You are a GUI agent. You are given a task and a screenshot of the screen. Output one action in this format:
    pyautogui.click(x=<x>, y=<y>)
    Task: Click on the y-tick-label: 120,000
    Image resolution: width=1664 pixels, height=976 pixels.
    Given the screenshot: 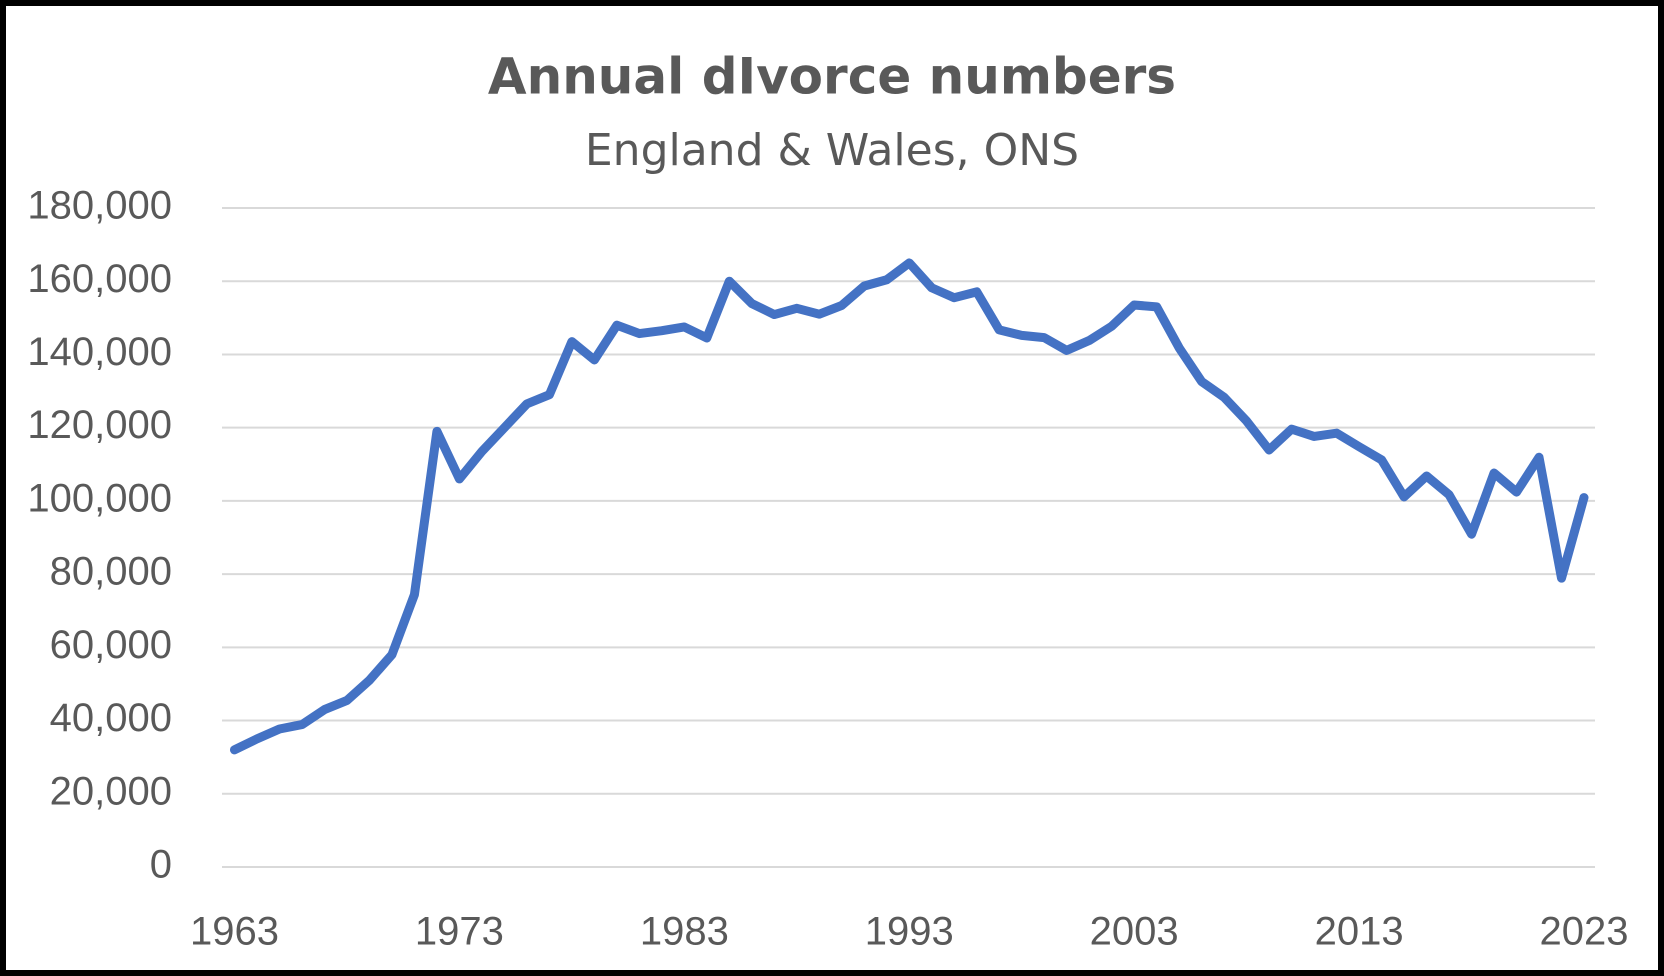 What is the action you would take?
    pyautogui.click(x=99, y=425)
    